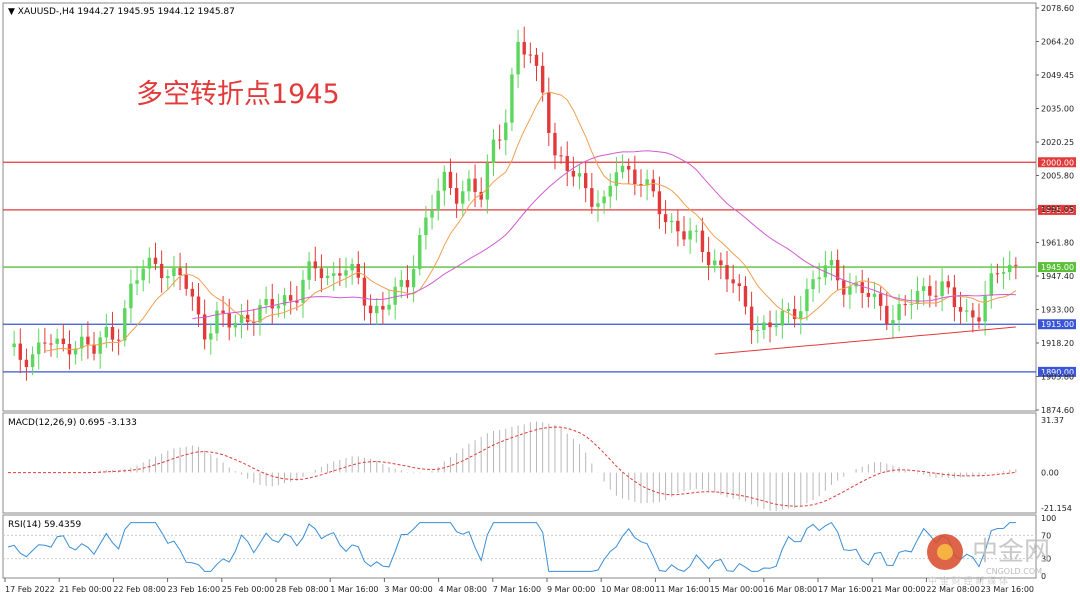 This screenshot has width=1080, height=599. I want to click on rsi-axis-label: 100, so click(1048, 518).